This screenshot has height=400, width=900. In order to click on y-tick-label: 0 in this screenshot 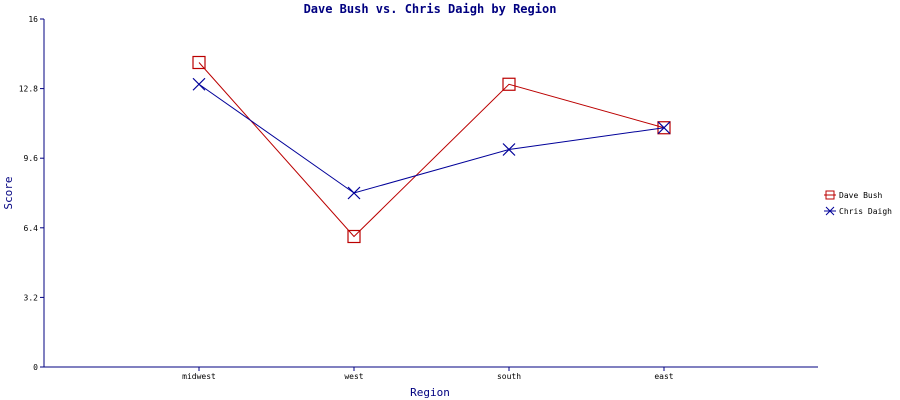, I will do `click(35, 367)`.